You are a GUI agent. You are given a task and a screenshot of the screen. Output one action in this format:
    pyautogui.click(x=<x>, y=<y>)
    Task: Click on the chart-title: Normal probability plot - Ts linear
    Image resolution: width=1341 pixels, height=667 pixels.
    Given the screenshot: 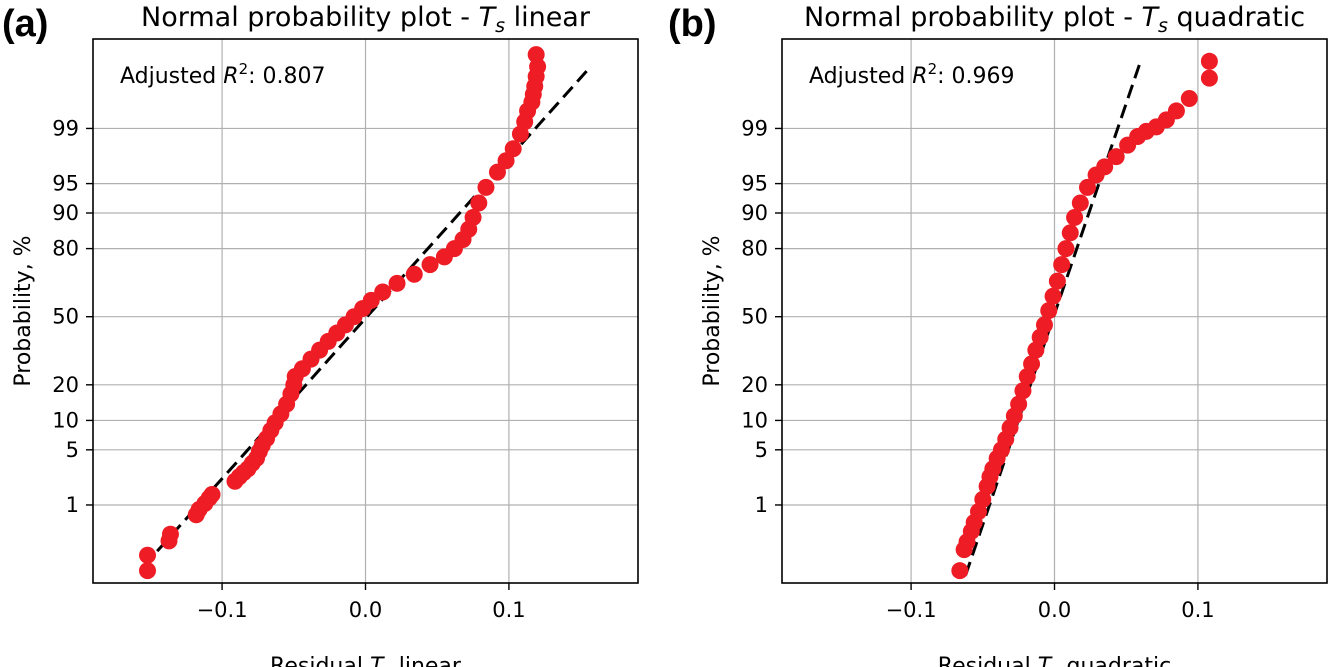 What is the action you would take?
    pyautogui.click(x=366, y=19)
    